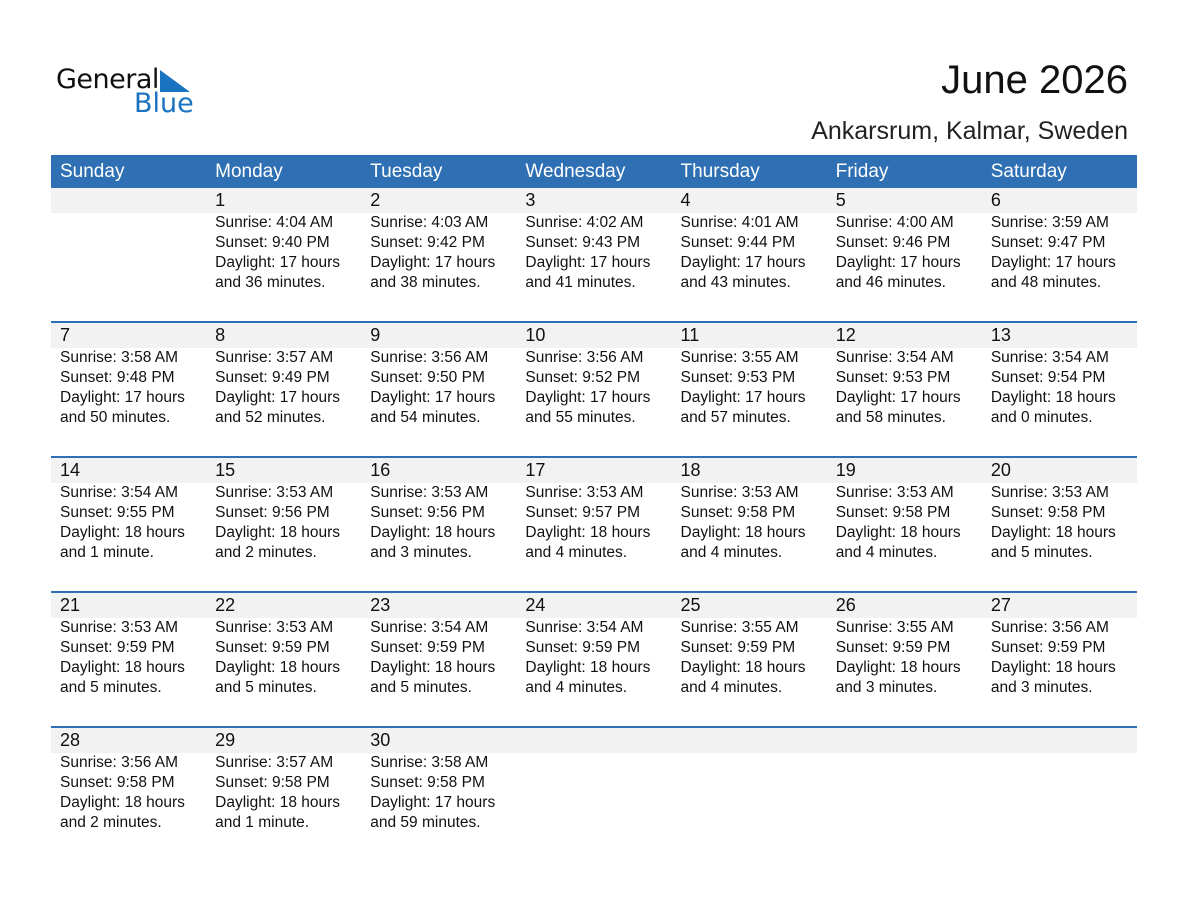 This screenshot has height=918, width=1188. I want to click on weekday-label: Sunday, so click(92, 171).